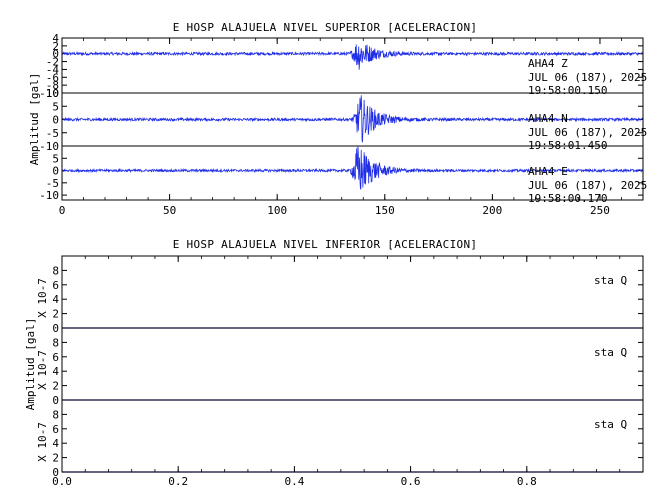  I want to click on panel-1: 02 46 8 sta Q X 10-7, so click(339, 299).